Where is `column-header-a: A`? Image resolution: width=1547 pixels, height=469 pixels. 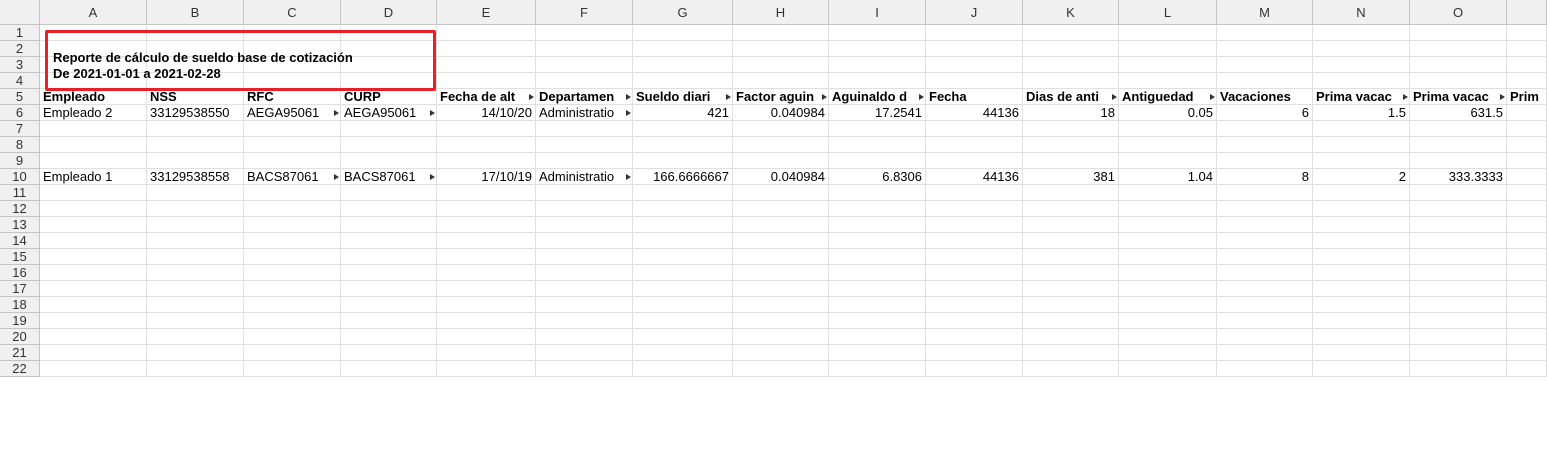 column-header-a: A is located at coordinates (93, 12).